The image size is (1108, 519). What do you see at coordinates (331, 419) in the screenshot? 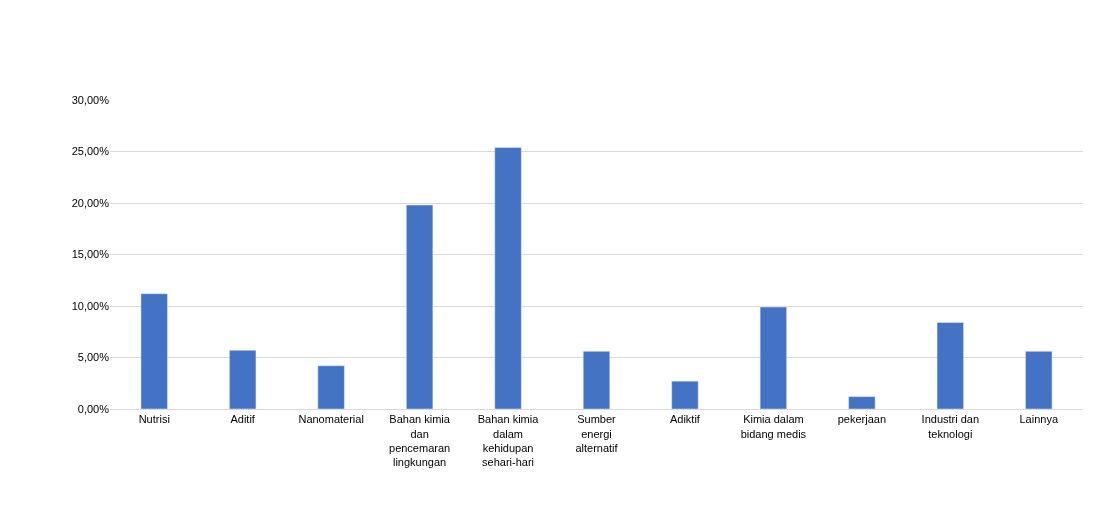
I see `x-tick-label: Nanomaterial` at bounding box center [331, 419].